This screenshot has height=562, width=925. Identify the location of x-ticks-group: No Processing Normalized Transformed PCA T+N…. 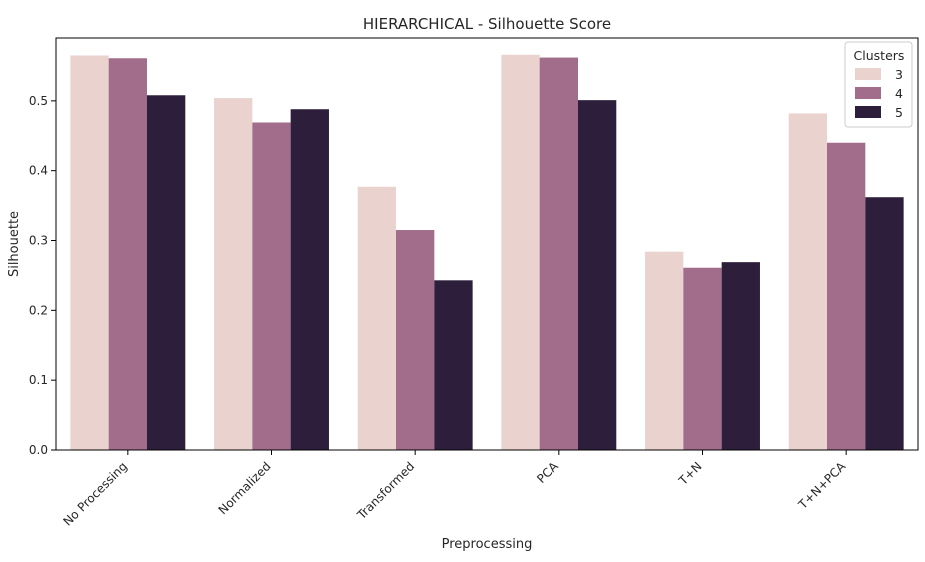
(455, 489).